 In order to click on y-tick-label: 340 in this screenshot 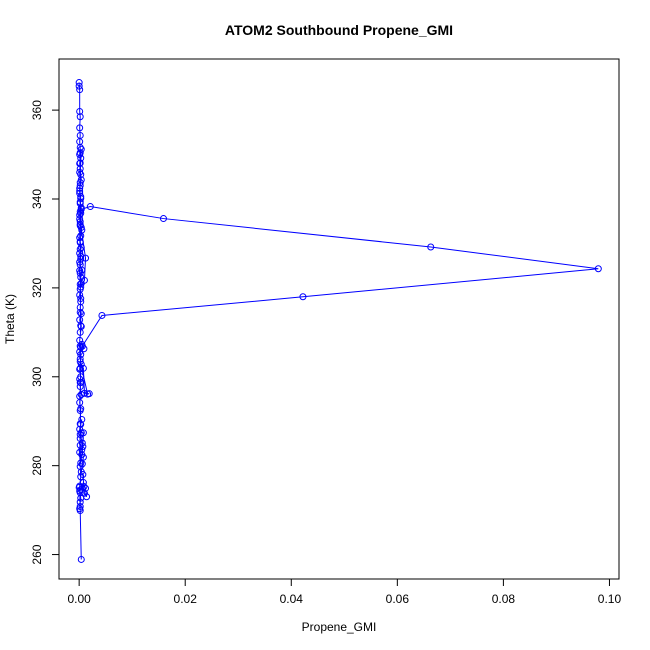, I will do `click(37, 199)`.